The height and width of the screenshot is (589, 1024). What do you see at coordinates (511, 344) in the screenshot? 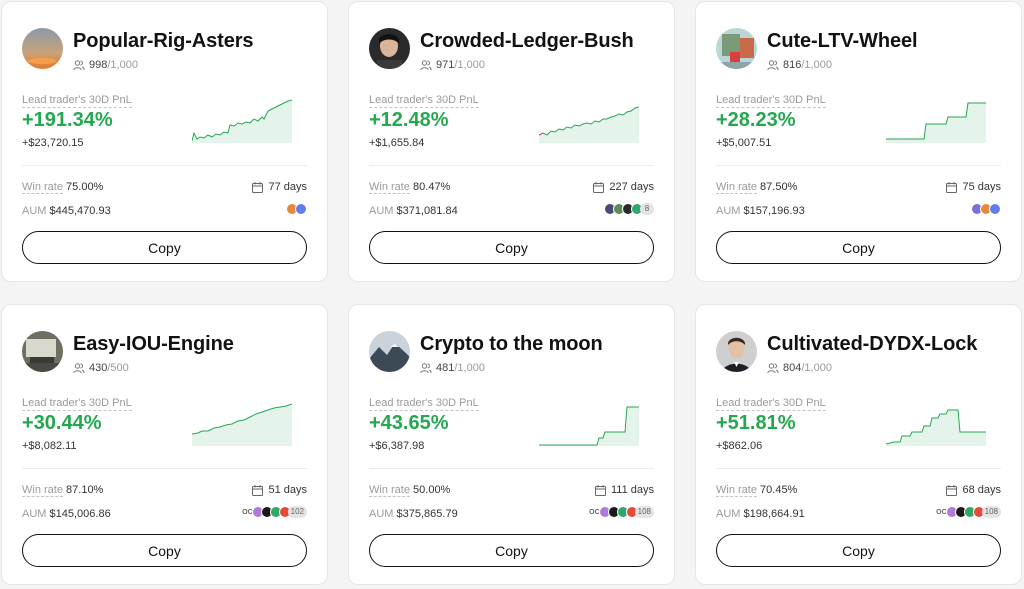
I see `trader-name: Crypto to the moon` at bounding box center [511, 344].